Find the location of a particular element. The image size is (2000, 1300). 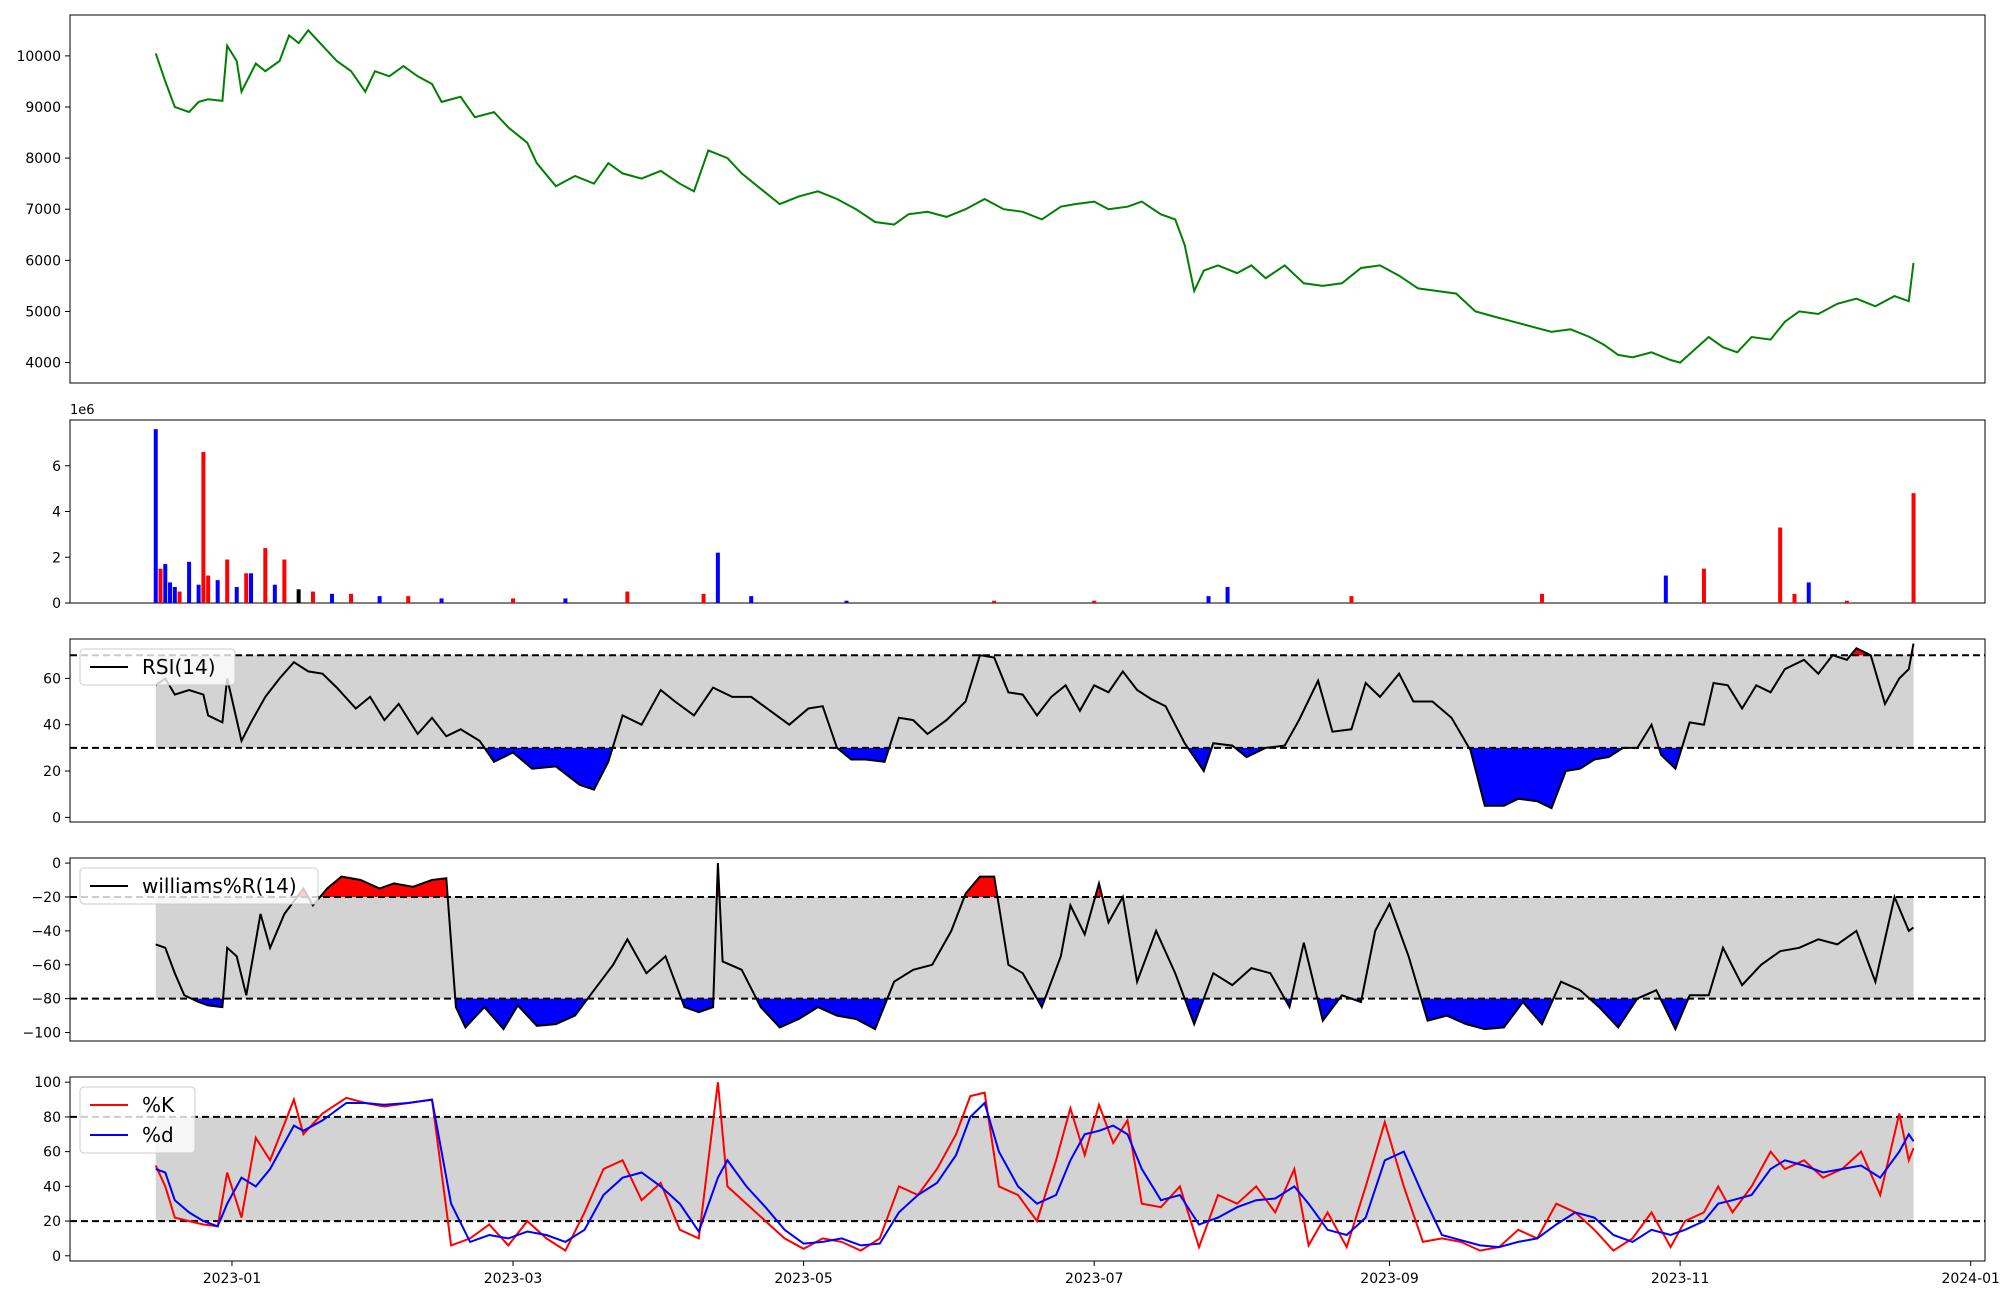

y-tick-label: −20 is located at coordinates (46, 898).